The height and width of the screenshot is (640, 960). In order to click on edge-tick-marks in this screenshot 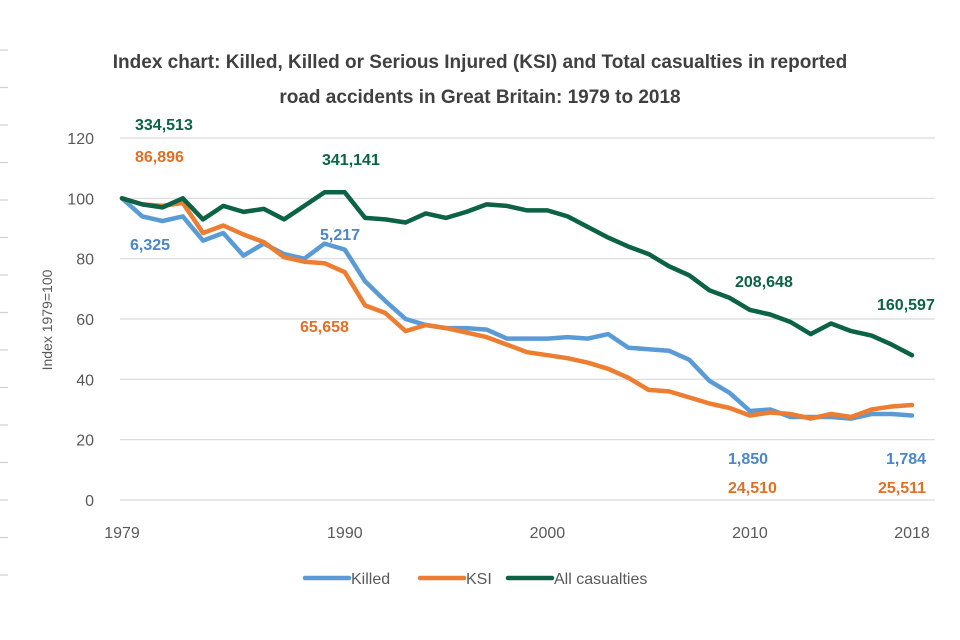, I will do `click(4, 312)`.